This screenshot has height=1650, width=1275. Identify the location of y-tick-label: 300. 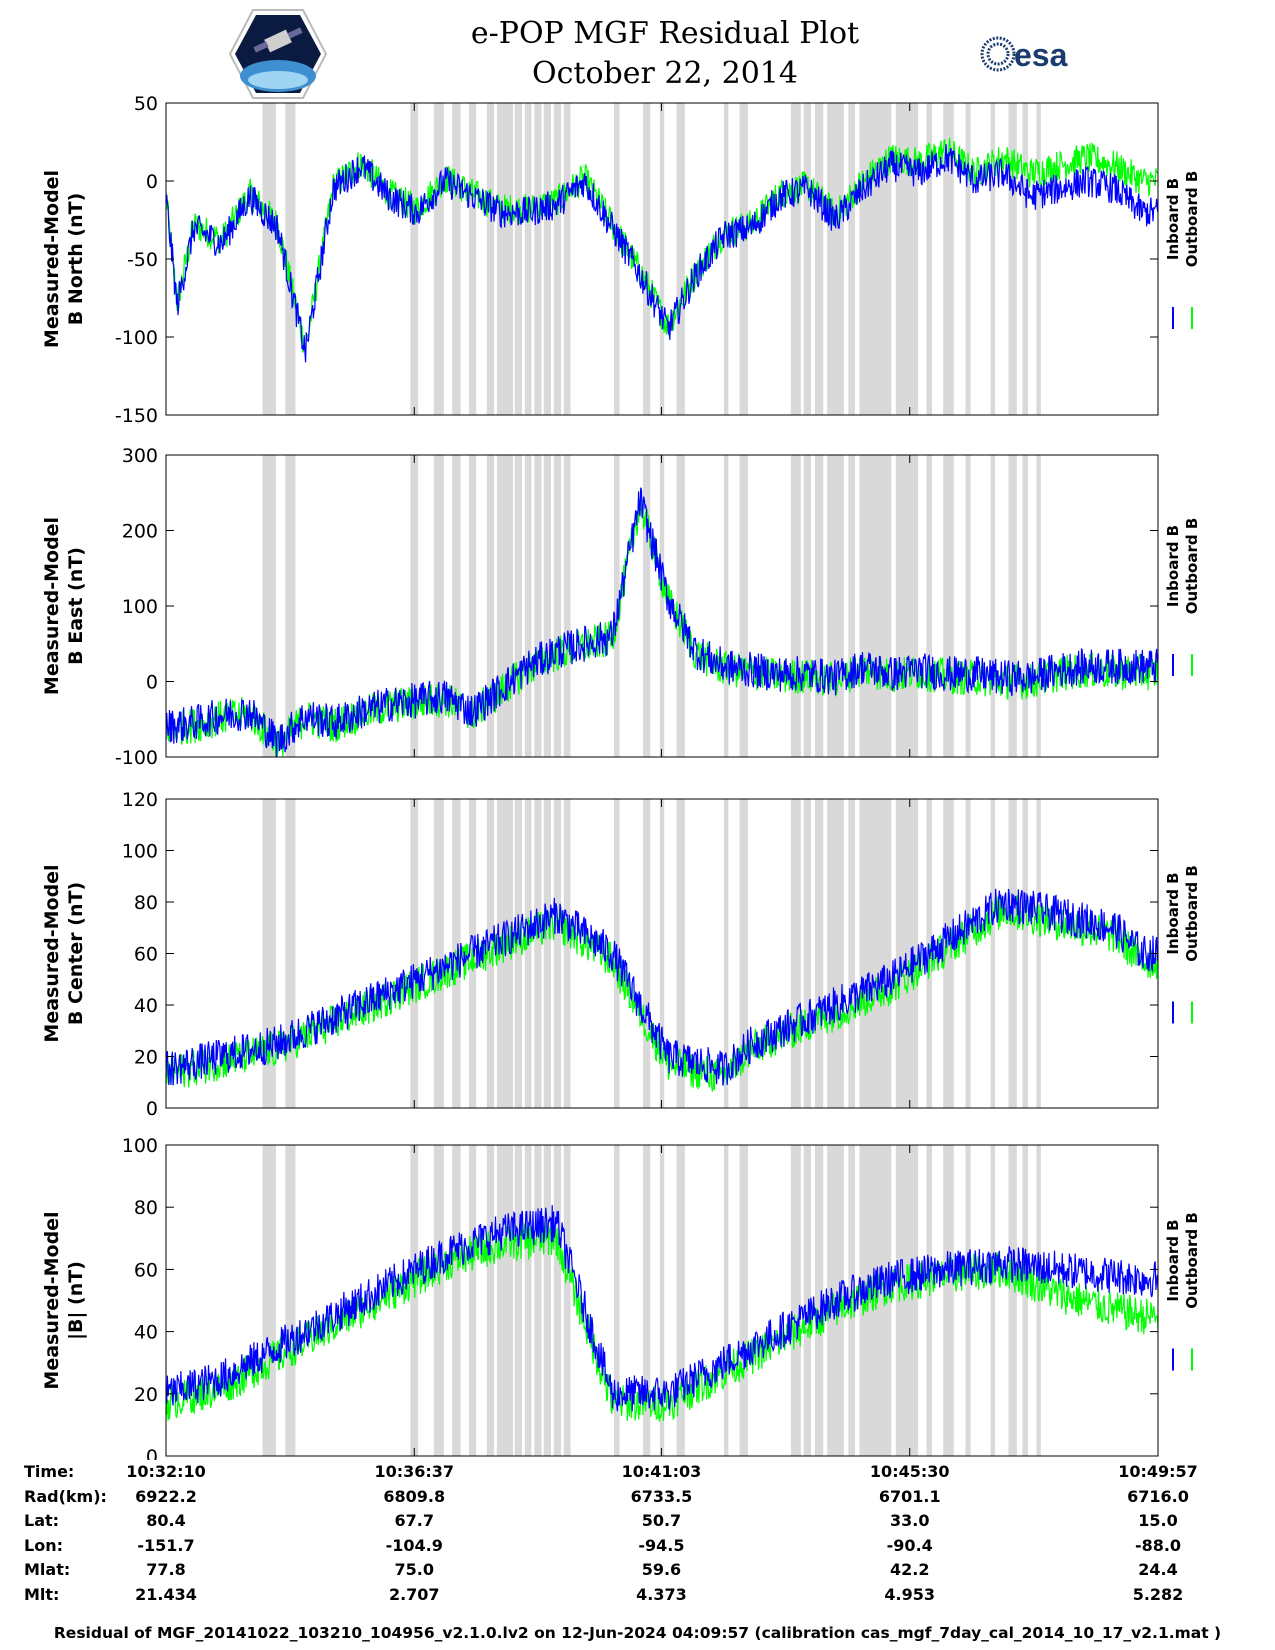
(140, 456).